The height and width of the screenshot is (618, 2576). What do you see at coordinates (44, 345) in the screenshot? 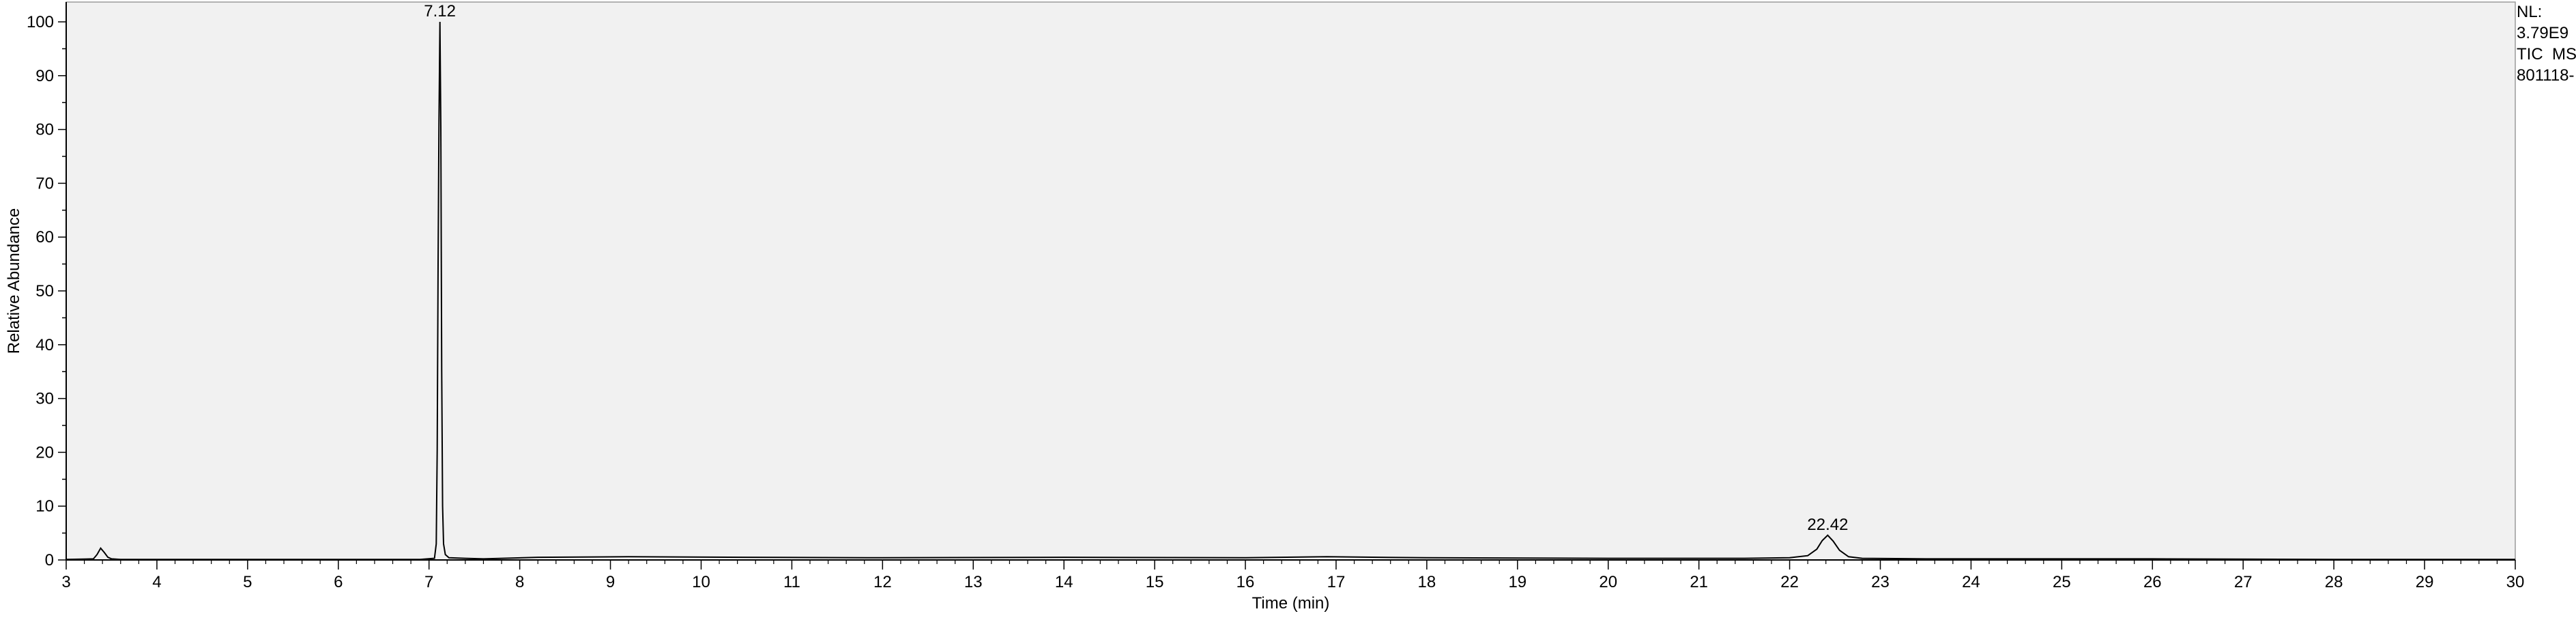
I see `y-tick-label: 40` at bounding box center [44, 345].